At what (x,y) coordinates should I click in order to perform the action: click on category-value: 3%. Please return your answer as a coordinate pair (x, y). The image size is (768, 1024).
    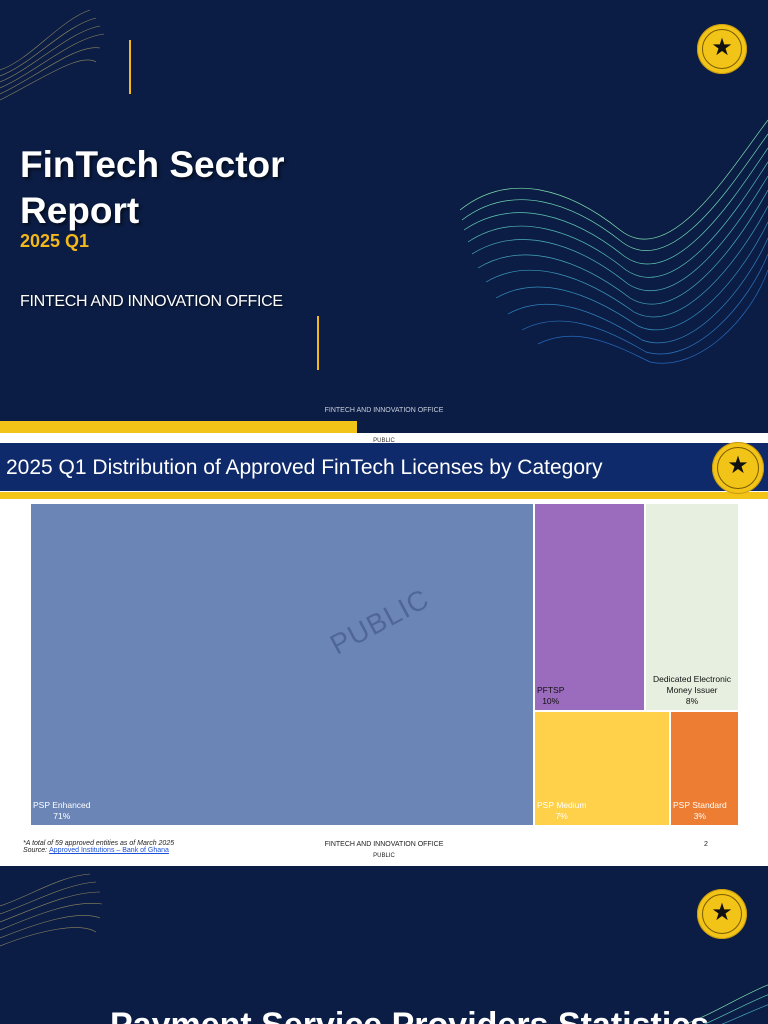
    Looking at the image, I should click on (699, 816).